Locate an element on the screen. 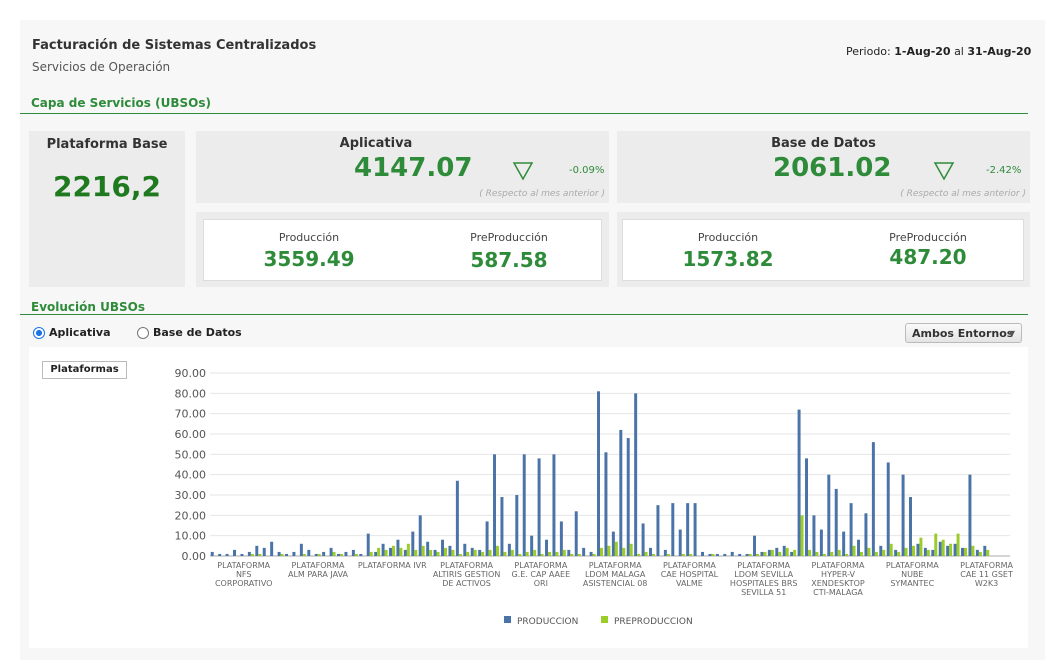 The height and width of the screenshot is (672, 1061). y-tick-label: 0.00 is located at coordinates (194, 556).